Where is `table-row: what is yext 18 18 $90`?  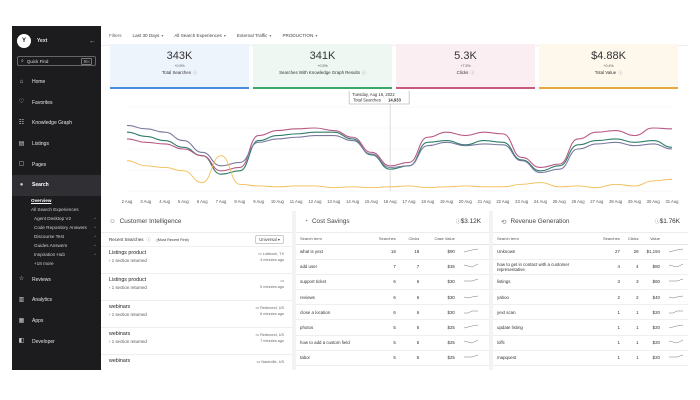
table-row: what is yext 18 18 $90 is located at coordinates (392, 252).